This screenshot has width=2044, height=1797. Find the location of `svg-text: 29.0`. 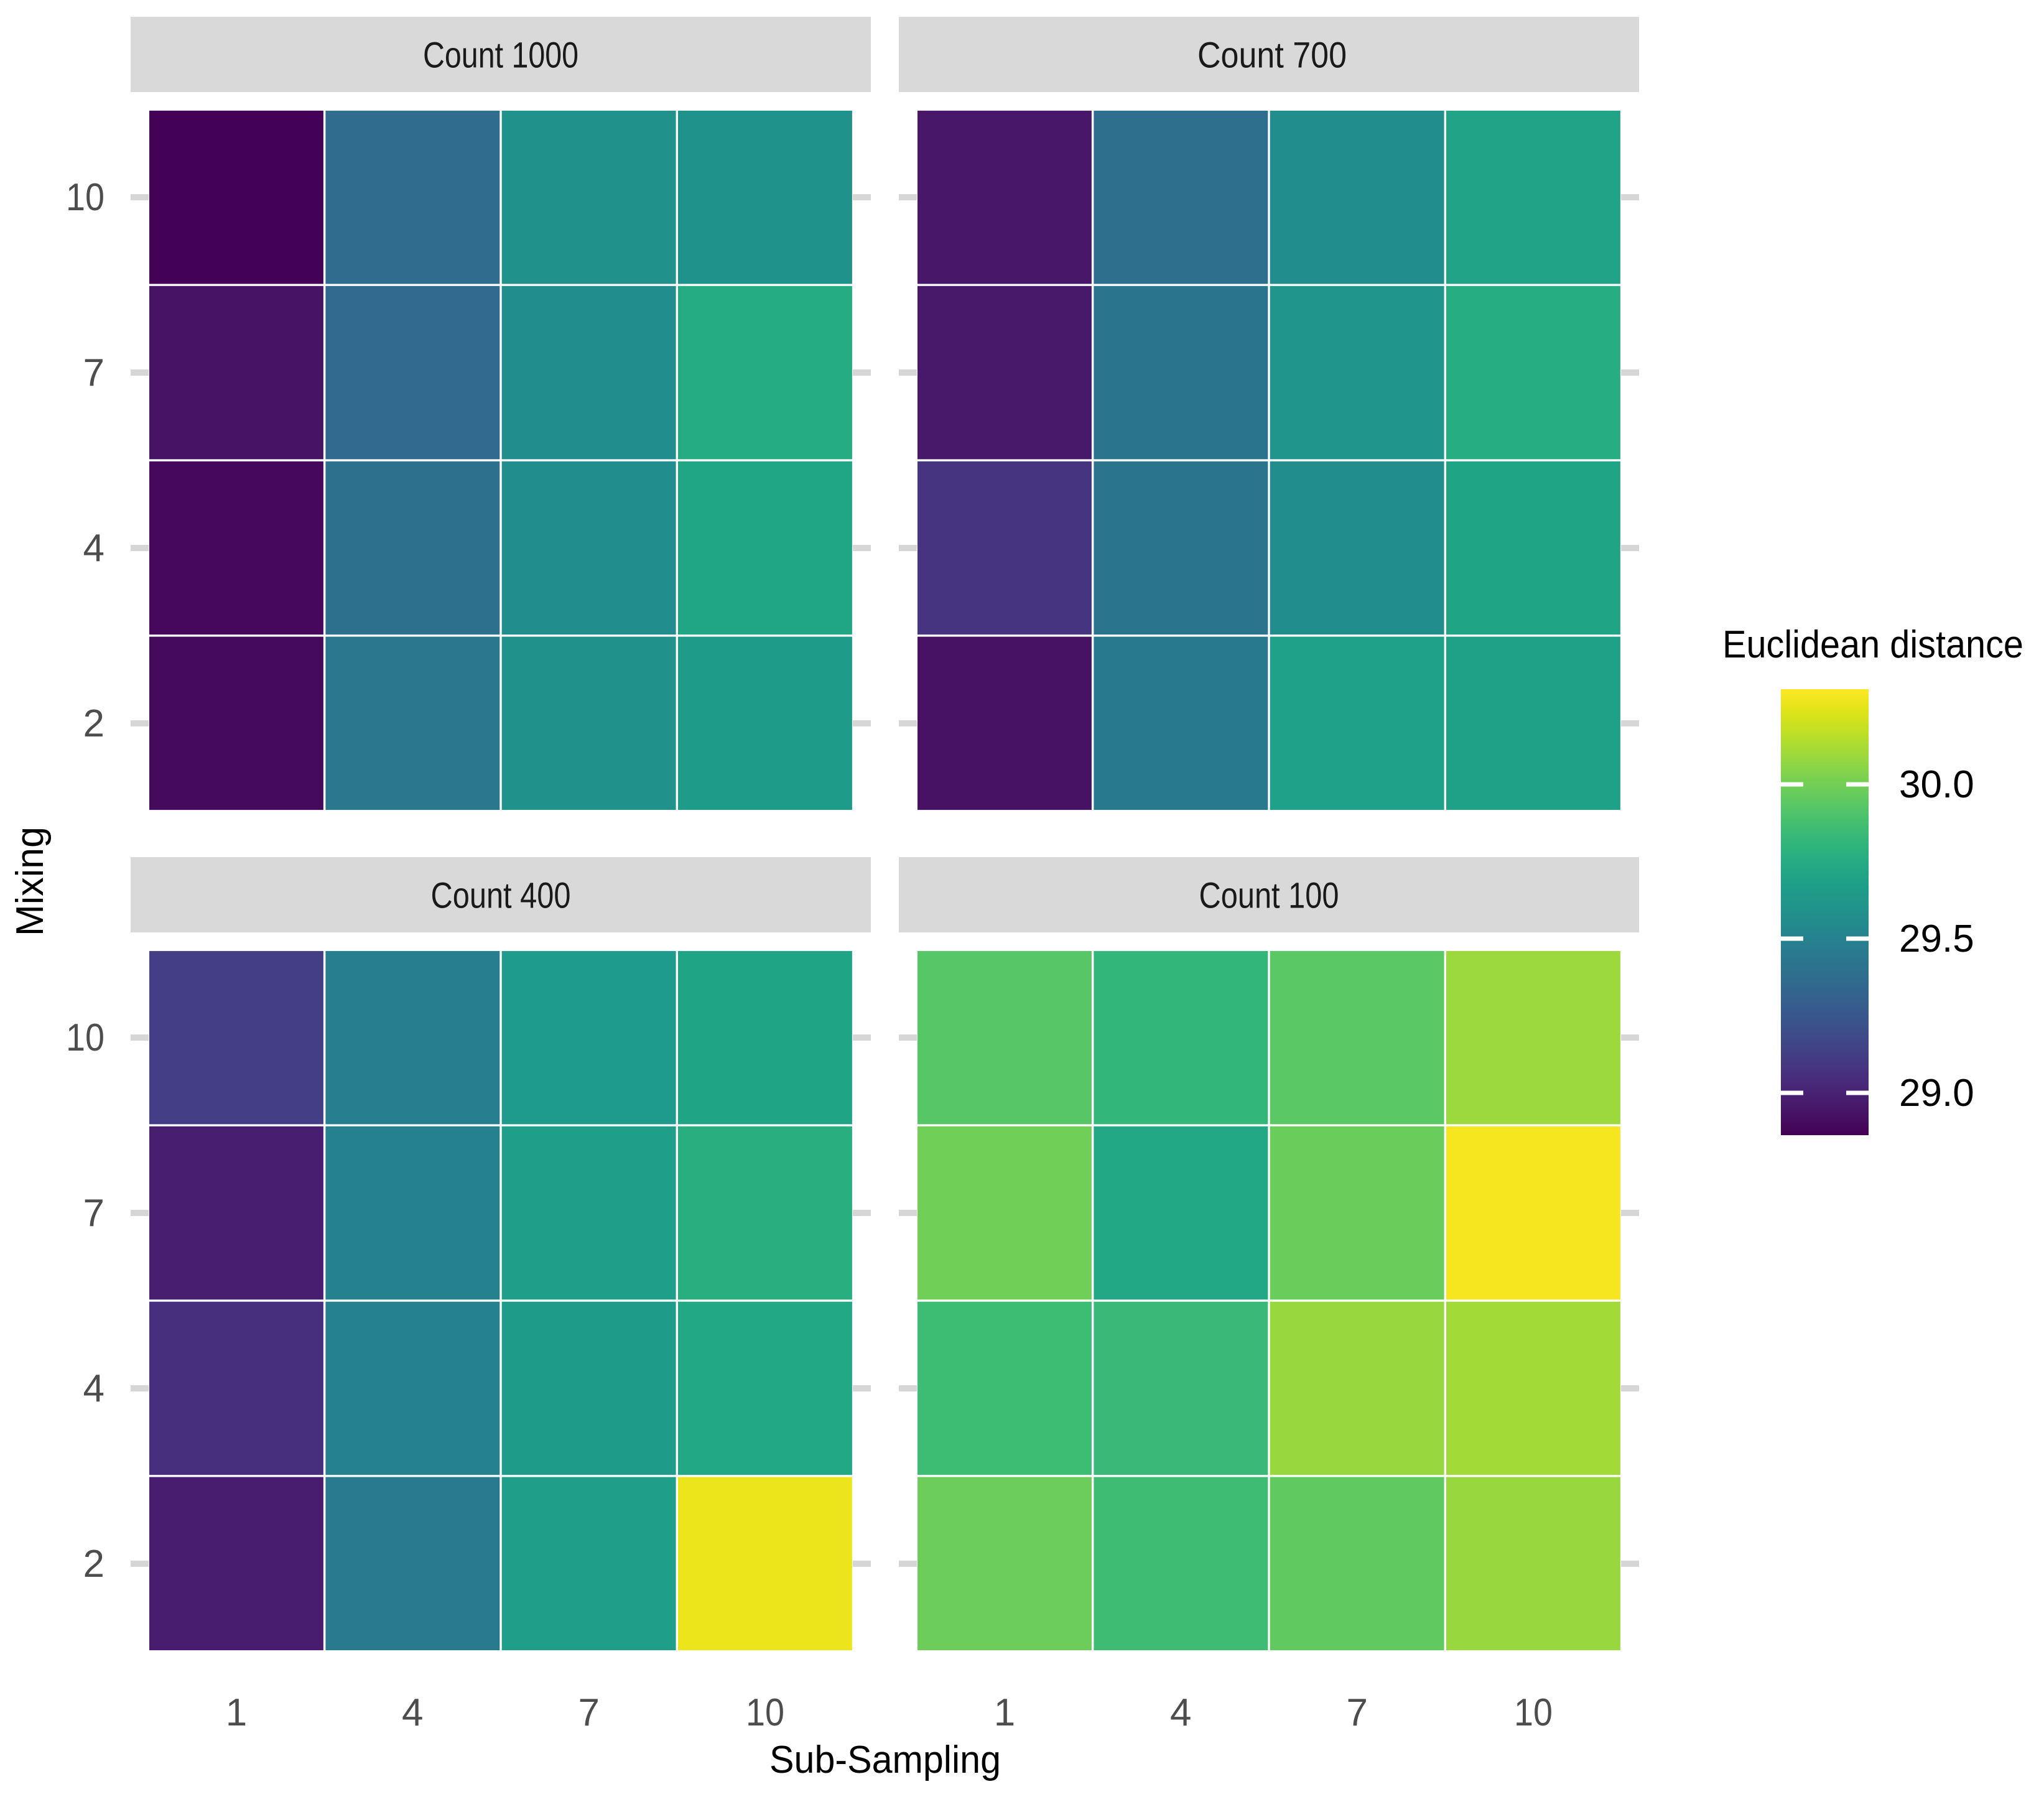

svg-text: 29.0 is located at coordinates (1937, 1093).